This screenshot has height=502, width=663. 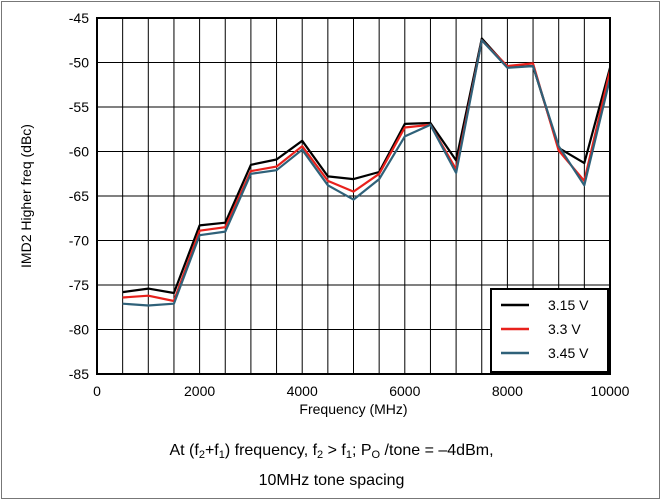 I want to click on y-tick-label: -75, so click(x=79, y=285).